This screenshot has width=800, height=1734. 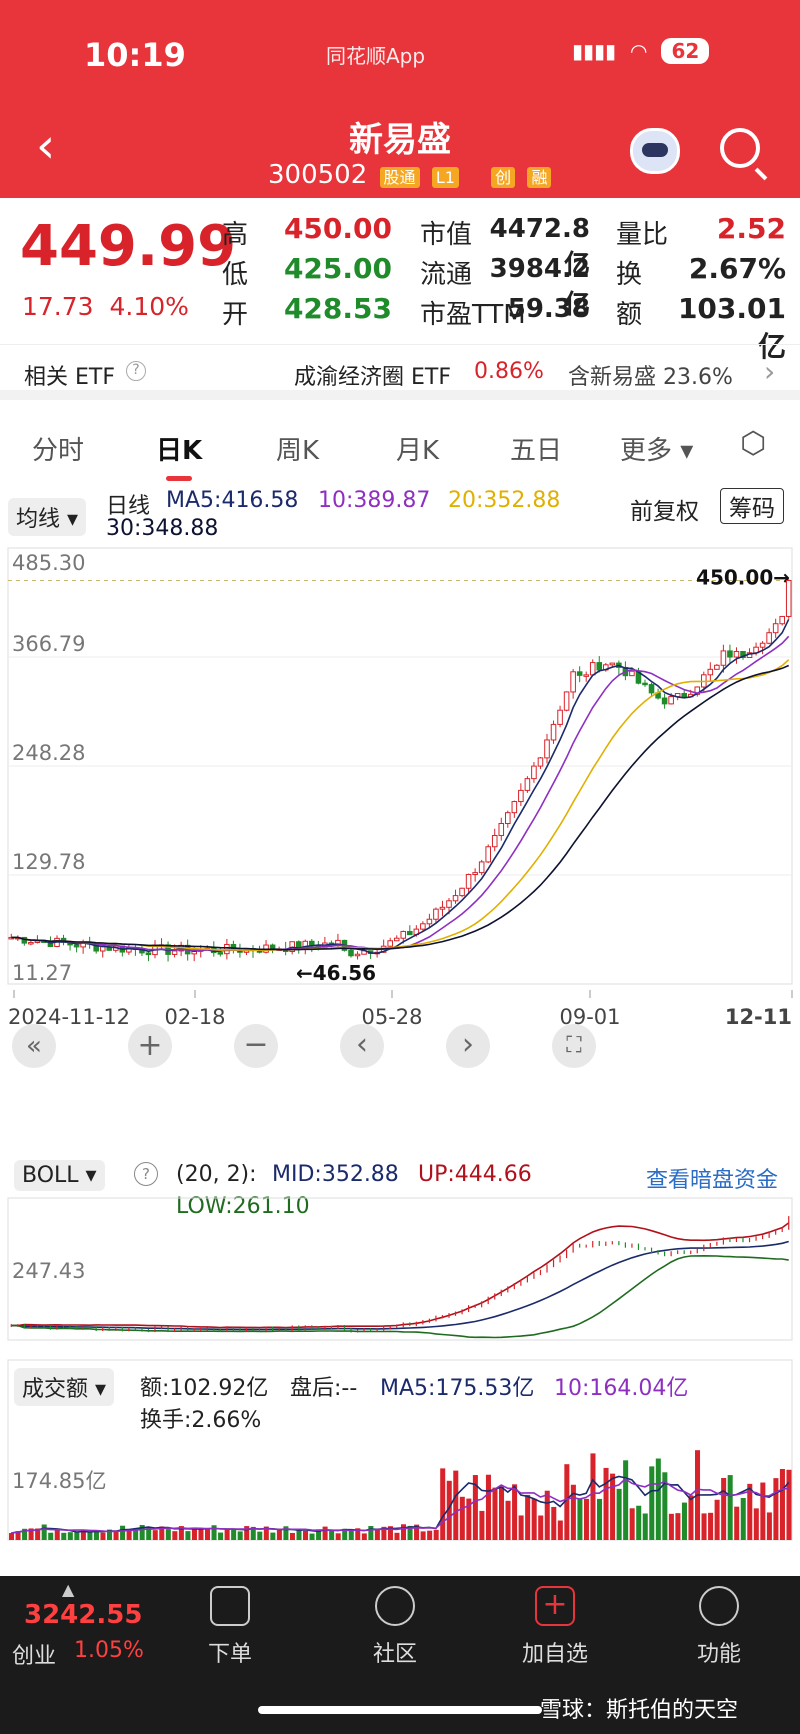 I want to click on index-value: 3242.55, so click(x=83, y=1615).